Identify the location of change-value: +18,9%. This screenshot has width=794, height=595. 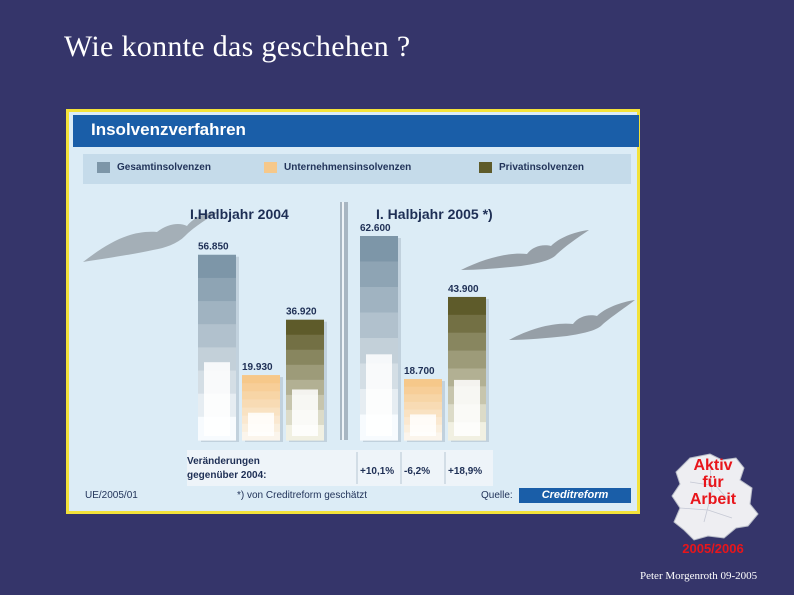
(465, 471).